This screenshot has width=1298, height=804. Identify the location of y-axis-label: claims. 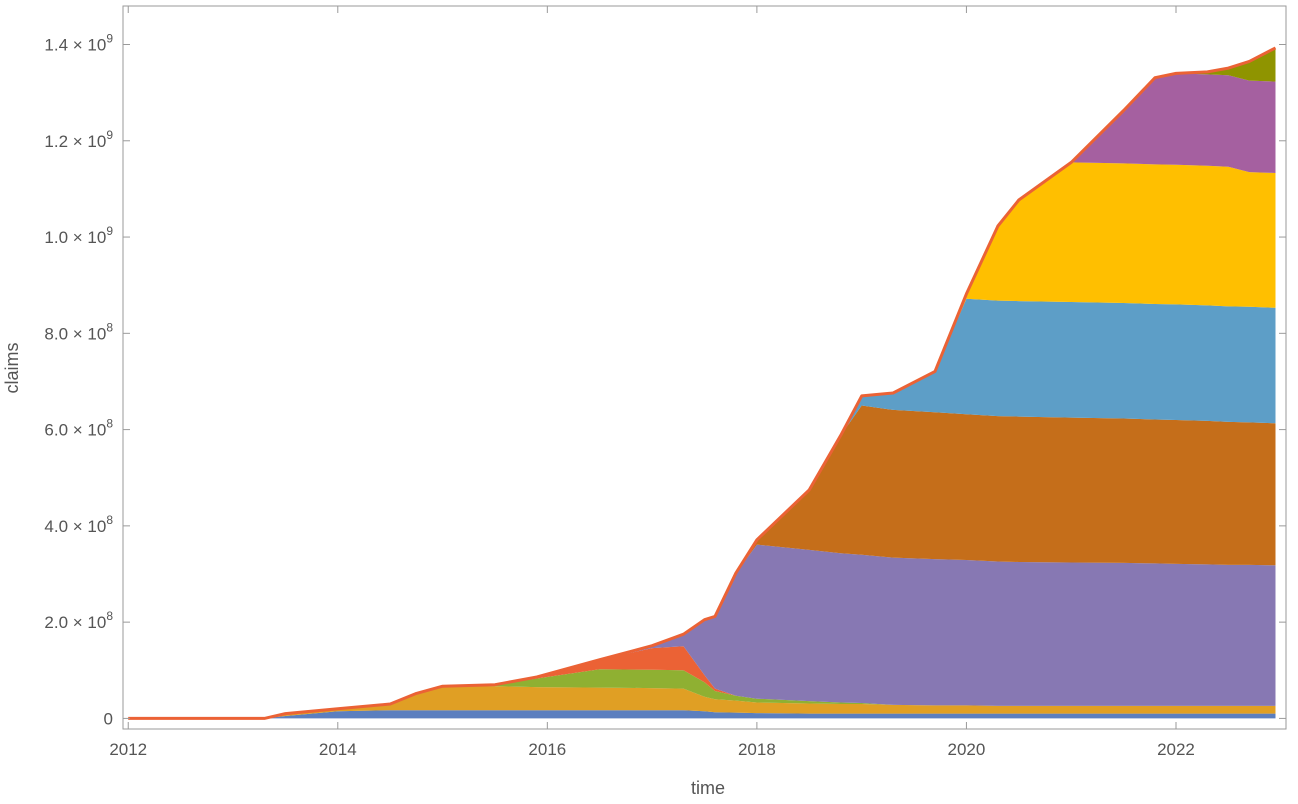
(12, 367).